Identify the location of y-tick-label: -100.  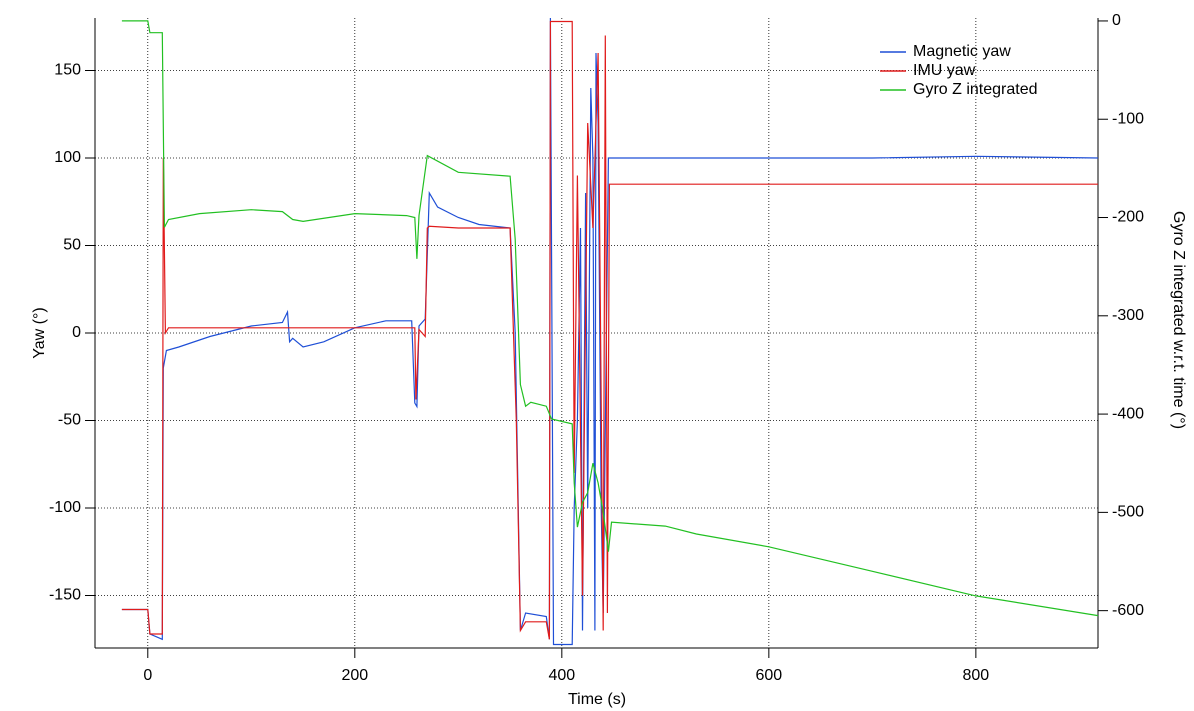
(65, 507).